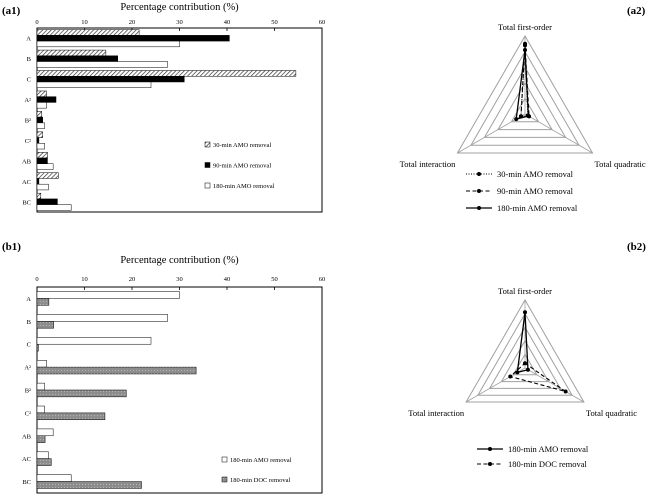  What do you see at coordinates (525, 27) in the screenshot?
I see `radar-axis-label: Total first-order` at bounding box center [525, 27].